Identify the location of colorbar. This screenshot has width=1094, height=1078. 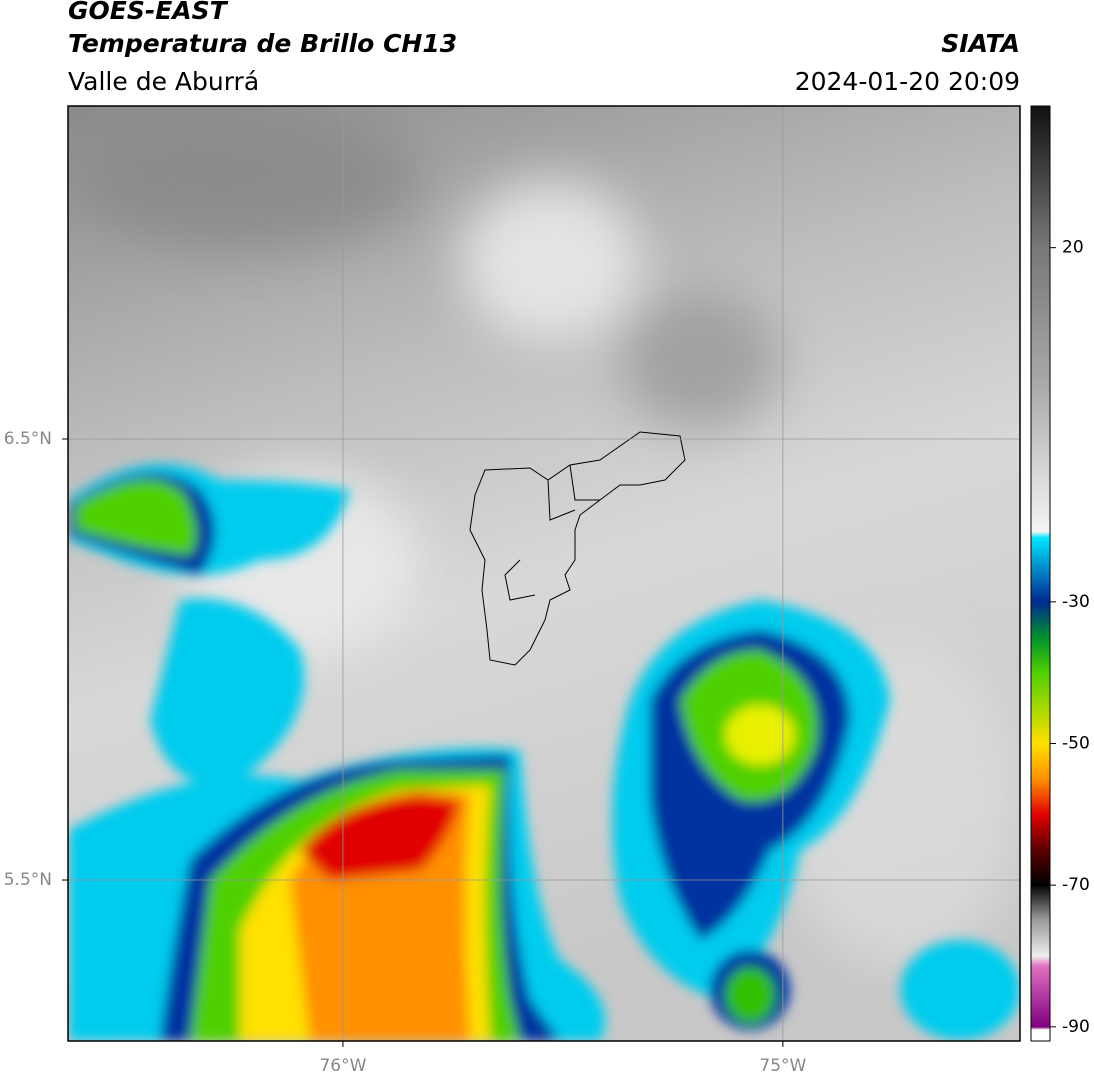
(1040, 573).